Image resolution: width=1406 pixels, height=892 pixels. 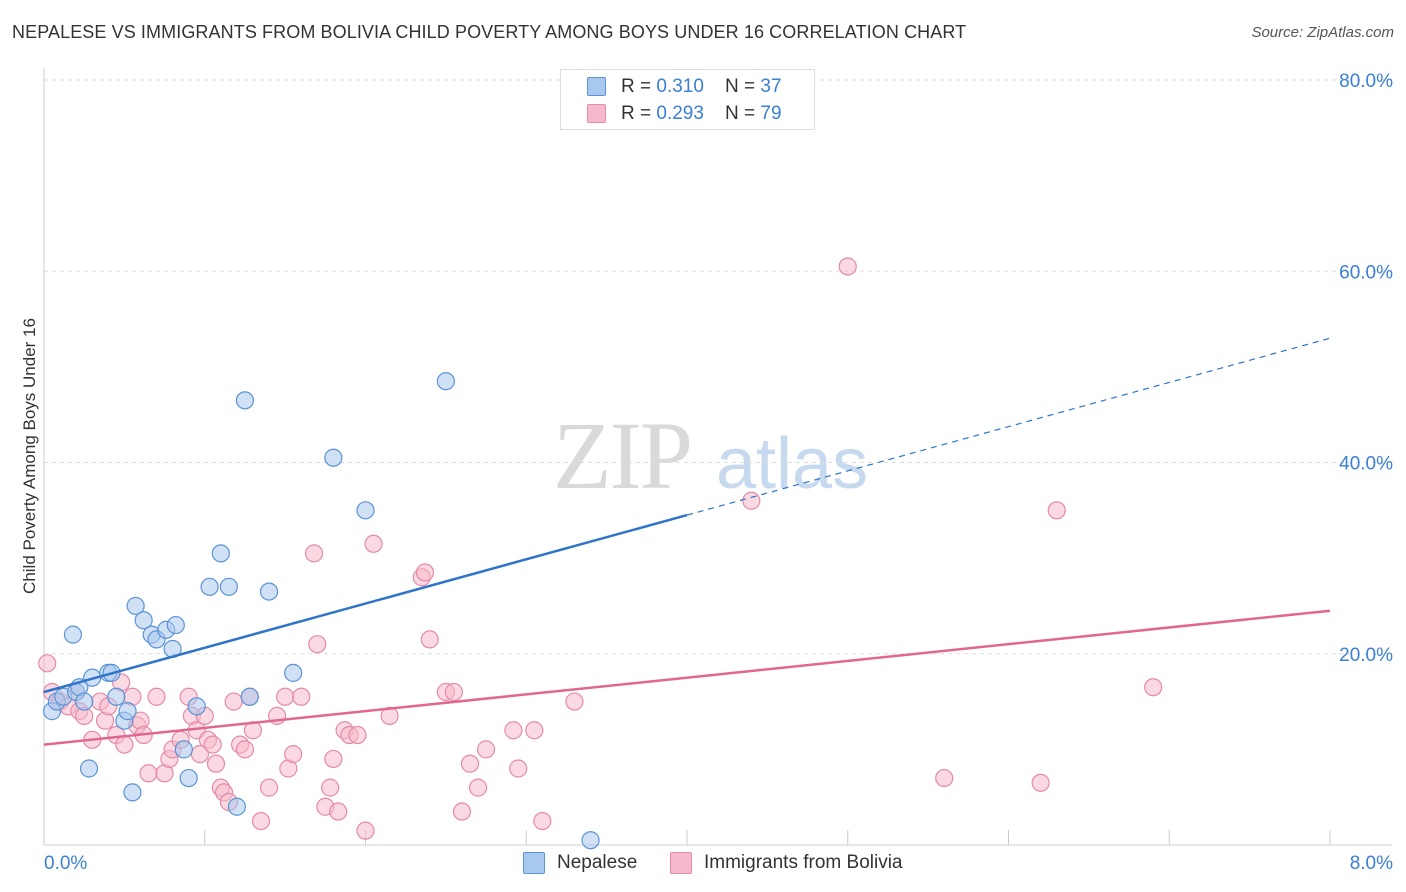 What do you see at coordinates (710, 455) in the screenshot?
I see `watermark: ZIP atlas` at bounding box center [710, 455].